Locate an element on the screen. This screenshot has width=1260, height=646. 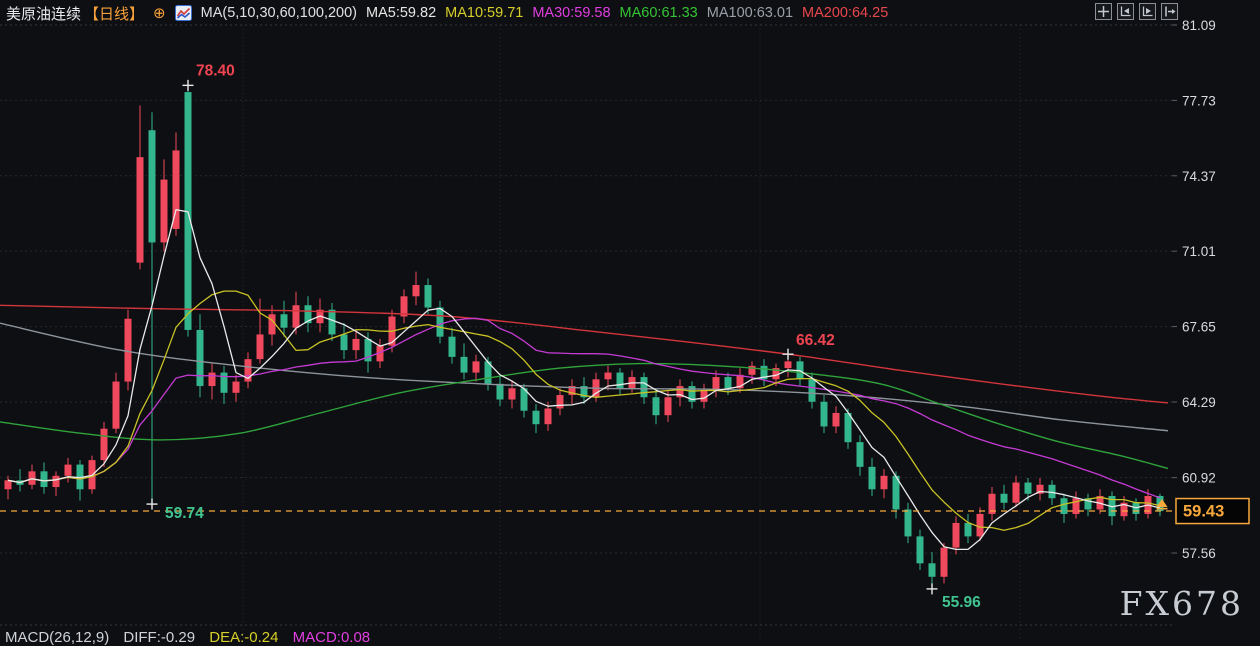
current-price-arrow-base is located at coordinates (1162, 508).